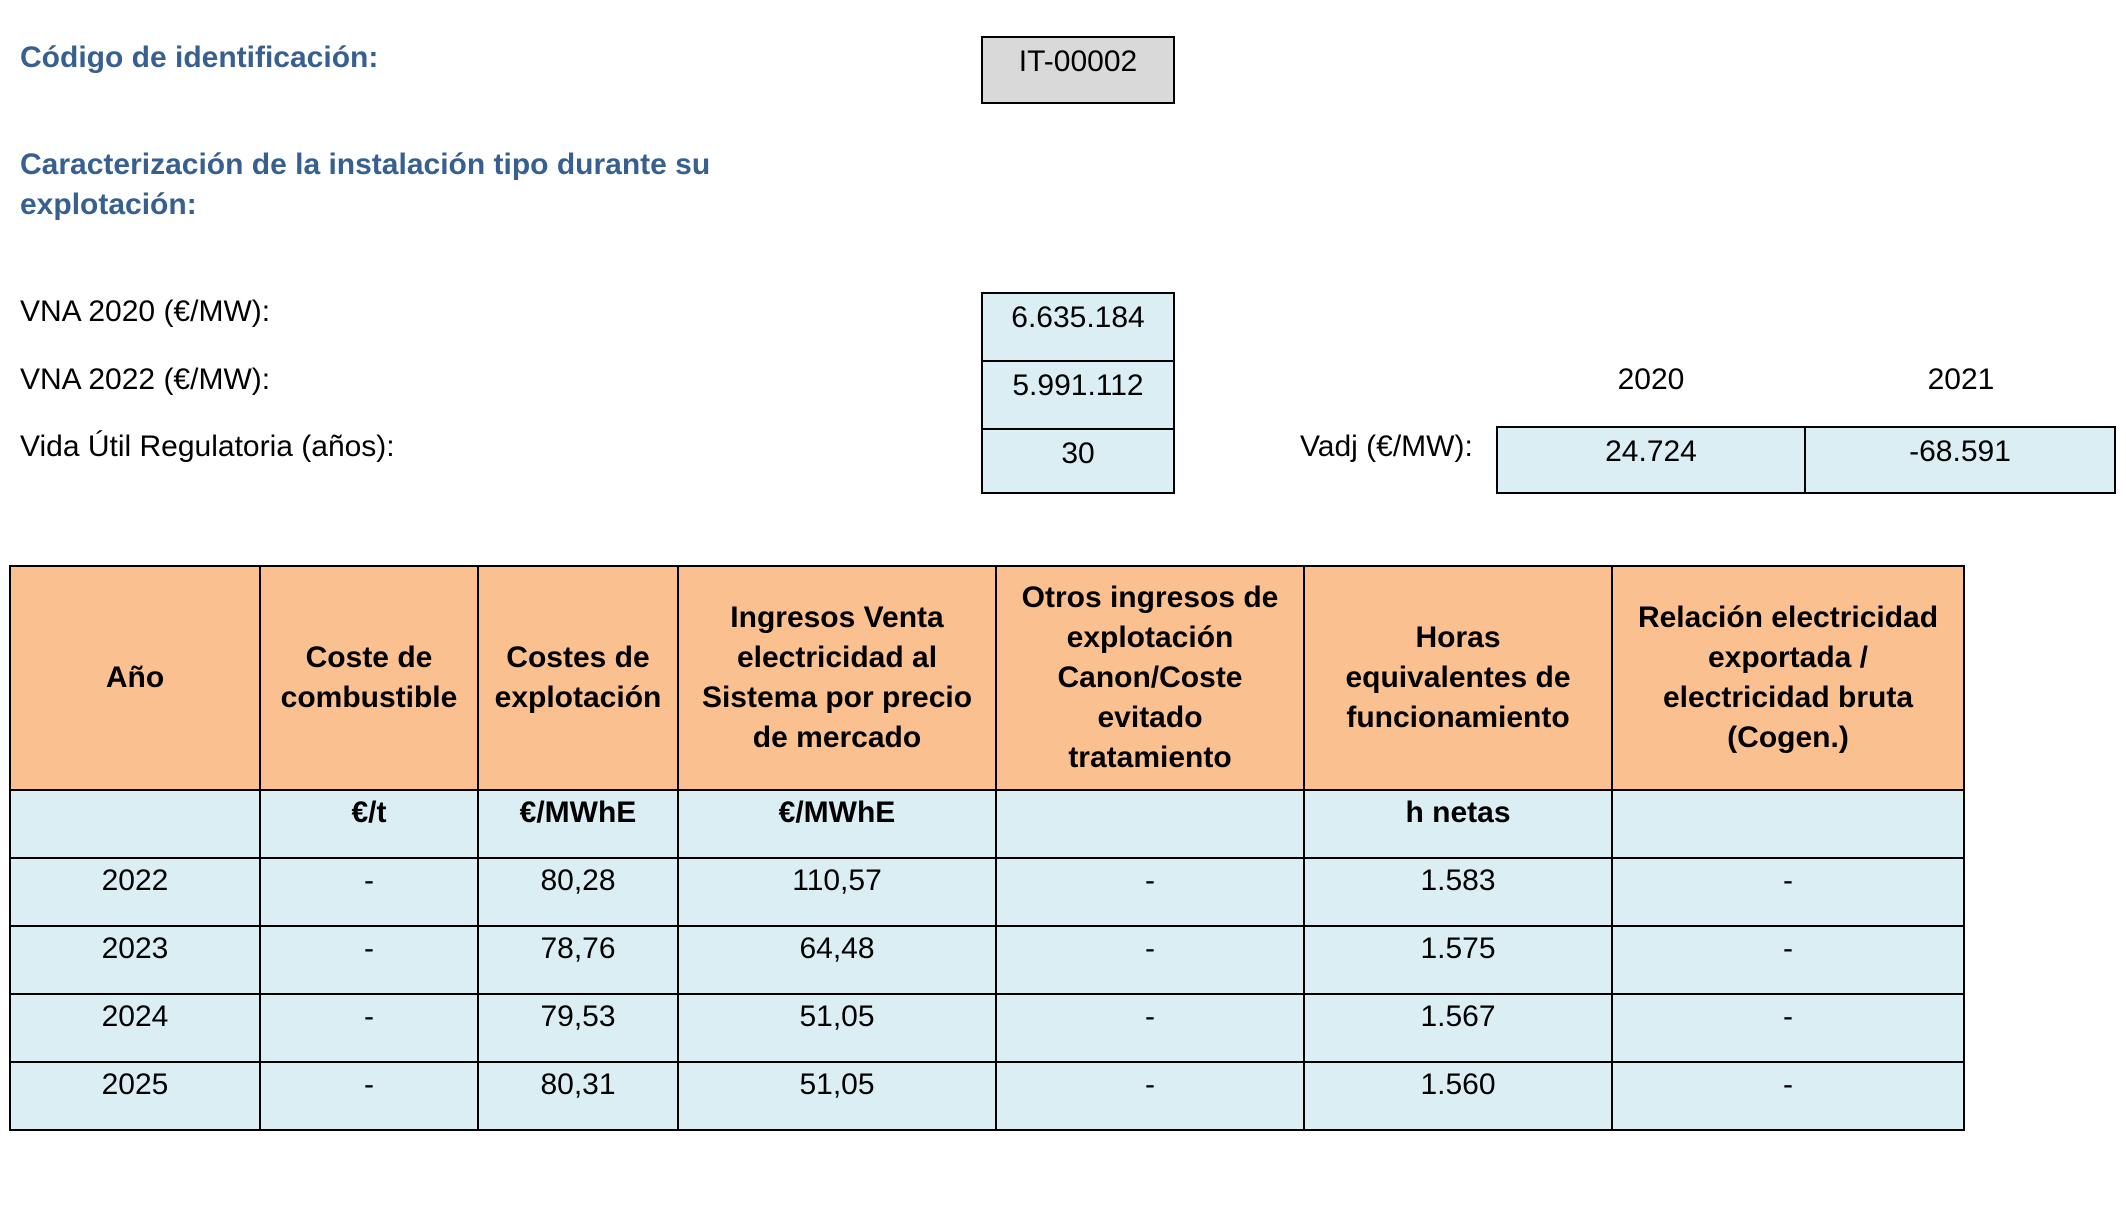 This screenshot has width=2126, height=1220. What do you see at coordinates (1386, 446) in the screenshot?
I see `vadj-label: Vadj (€/MW):` at bounding box center [1386, 446].